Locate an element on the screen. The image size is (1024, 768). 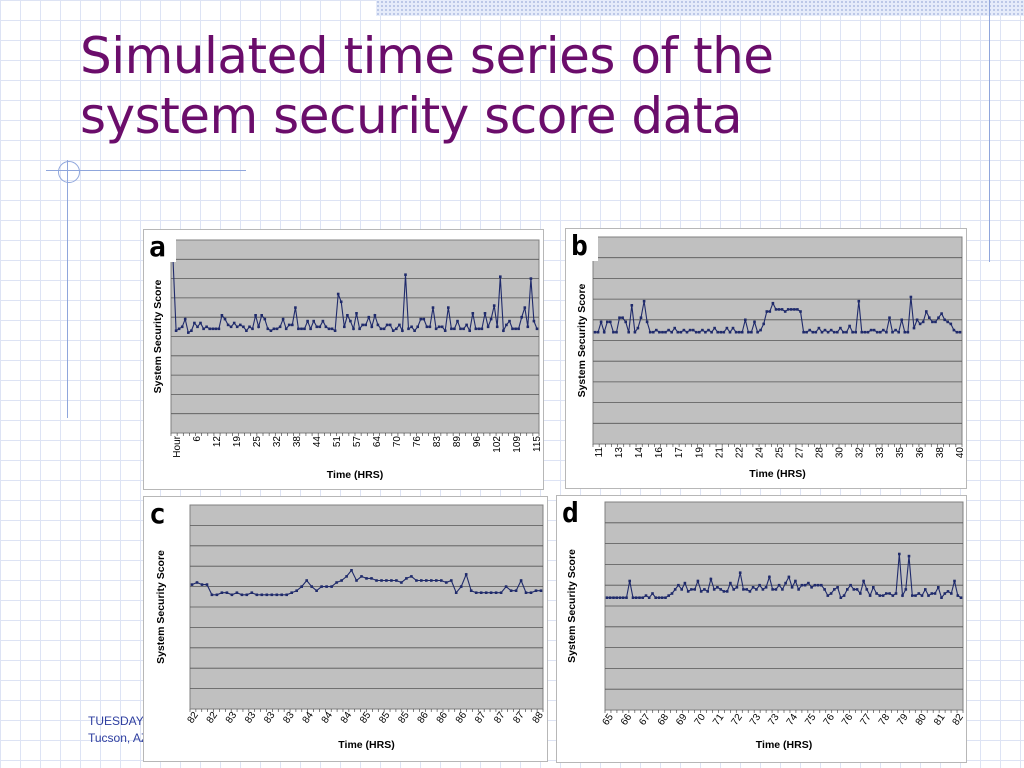
x-tick-label: 40 is located at coordinates (960, 453).